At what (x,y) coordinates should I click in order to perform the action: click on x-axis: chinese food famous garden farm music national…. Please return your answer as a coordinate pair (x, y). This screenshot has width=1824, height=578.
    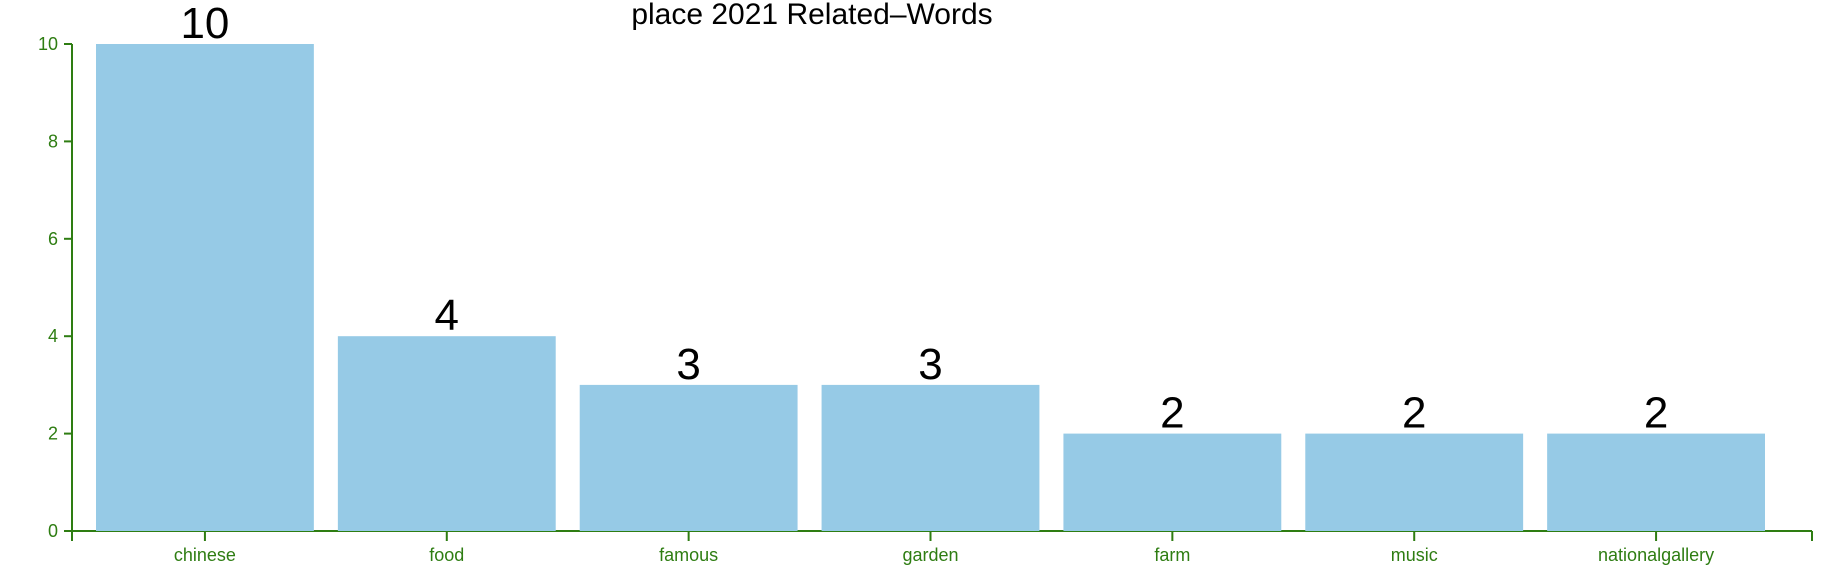
    Looking at the image, I should click on (942, 547).